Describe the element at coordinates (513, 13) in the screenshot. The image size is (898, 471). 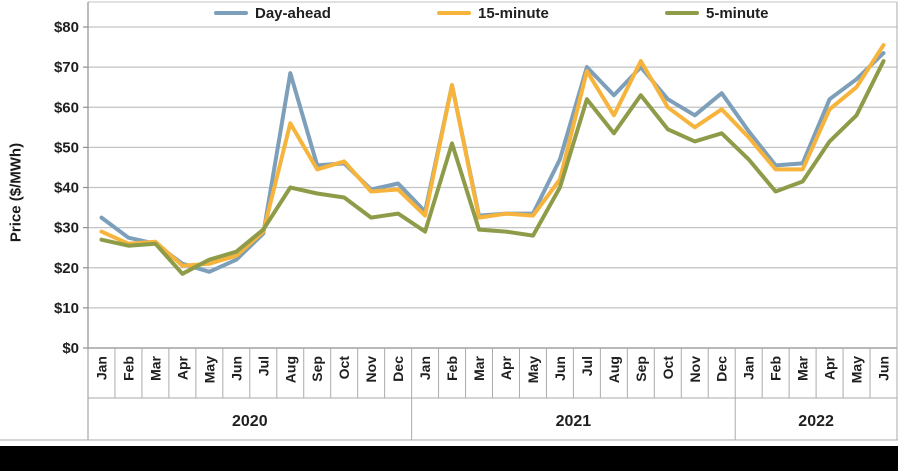
I see `legend-label-15-minute: 15-minute` at that location.